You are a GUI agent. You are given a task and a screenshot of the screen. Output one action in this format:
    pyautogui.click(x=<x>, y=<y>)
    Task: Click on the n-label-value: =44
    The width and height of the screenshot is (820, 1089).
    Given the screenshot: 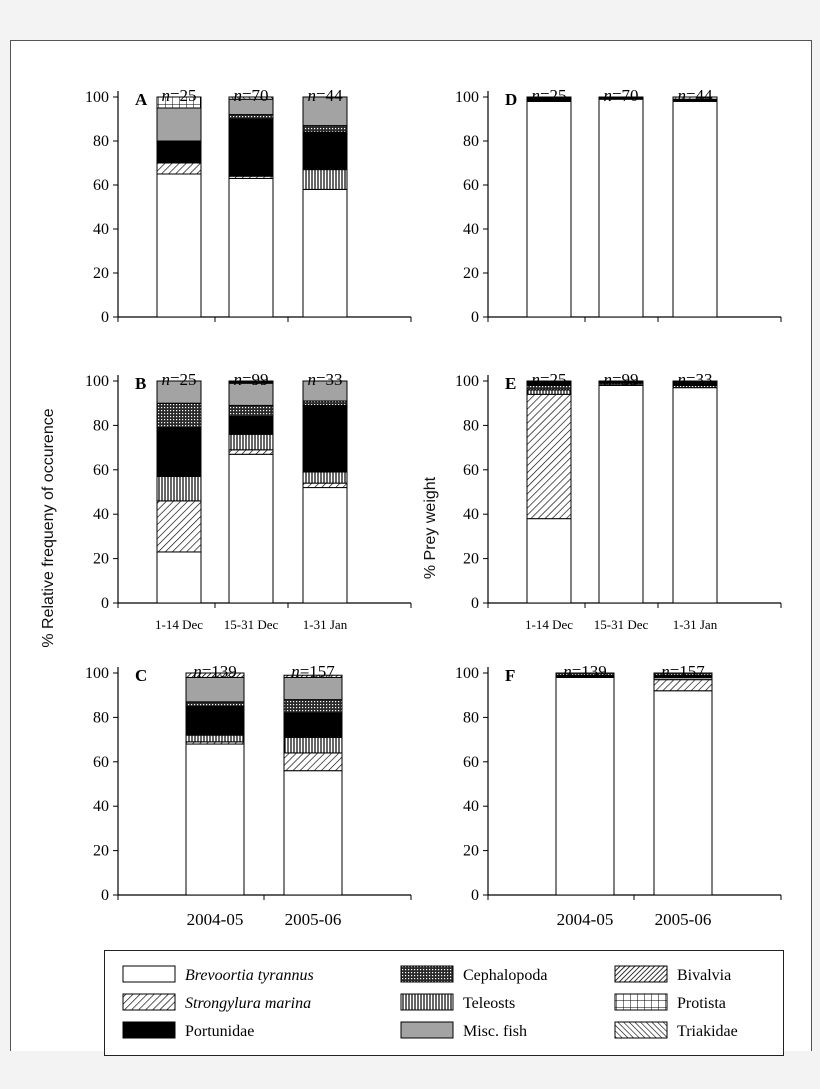 What is the action you would take?
    pyautogui.click(x=329, y=95)
    